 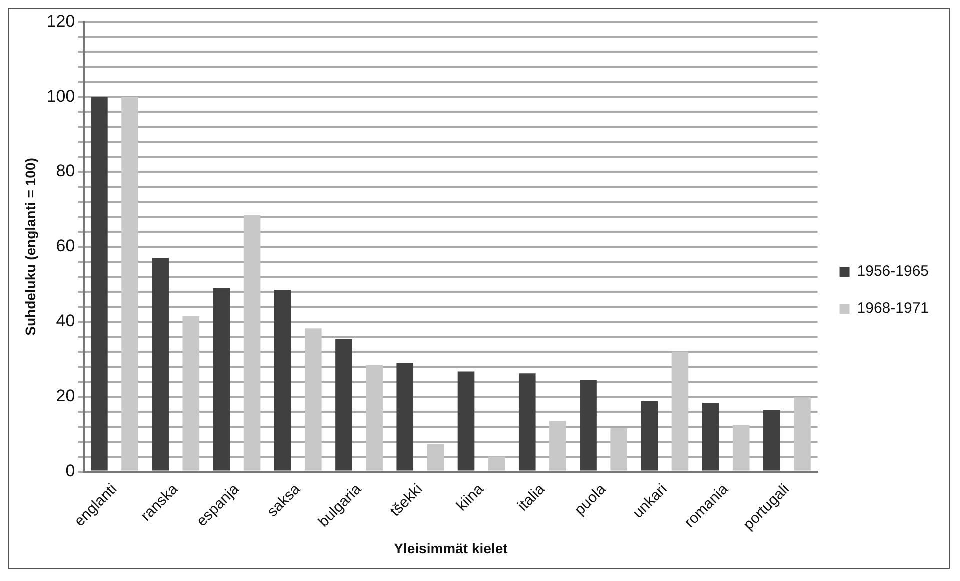 What do you see at coordinates (61, 96) in the screenshot?
I see `y-tick-label: 100` at bounding box center [61, 96].